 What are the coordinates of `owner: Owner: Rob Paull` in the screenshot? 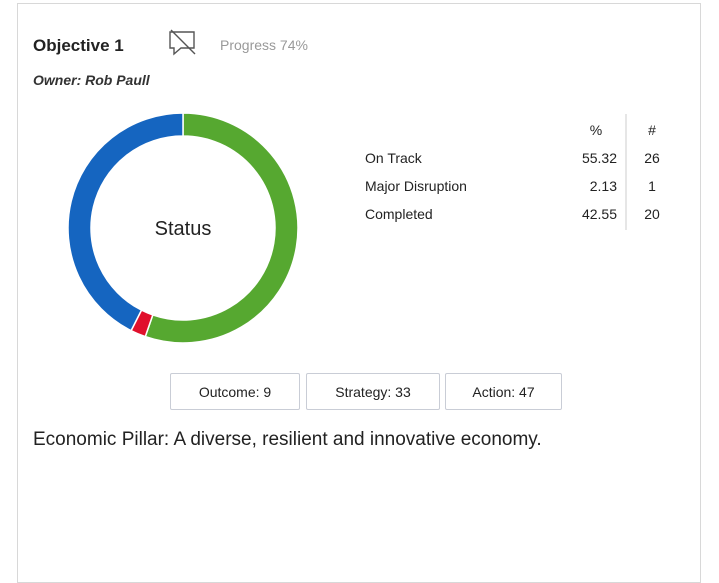 It's located at (91, 80).